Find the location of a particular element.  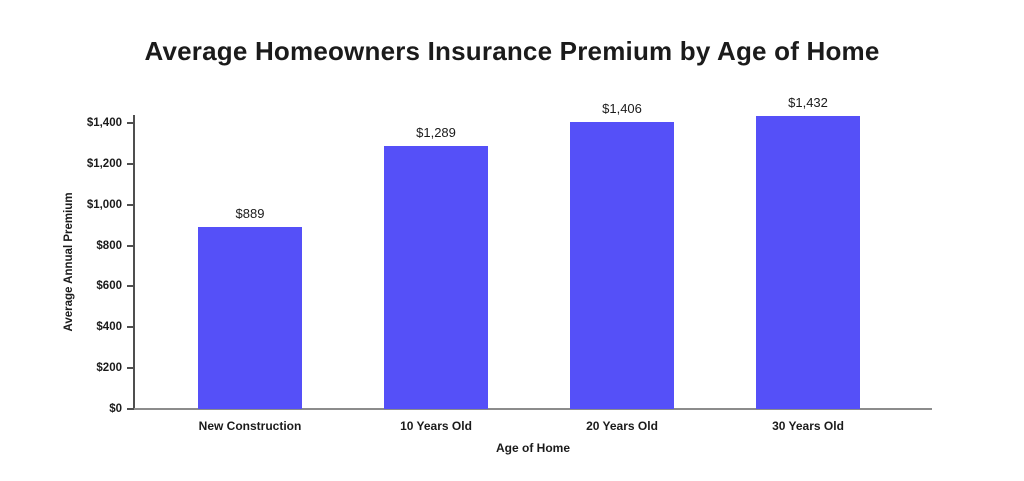

y-tick-label: $800 is located at coordinates (109, 245).